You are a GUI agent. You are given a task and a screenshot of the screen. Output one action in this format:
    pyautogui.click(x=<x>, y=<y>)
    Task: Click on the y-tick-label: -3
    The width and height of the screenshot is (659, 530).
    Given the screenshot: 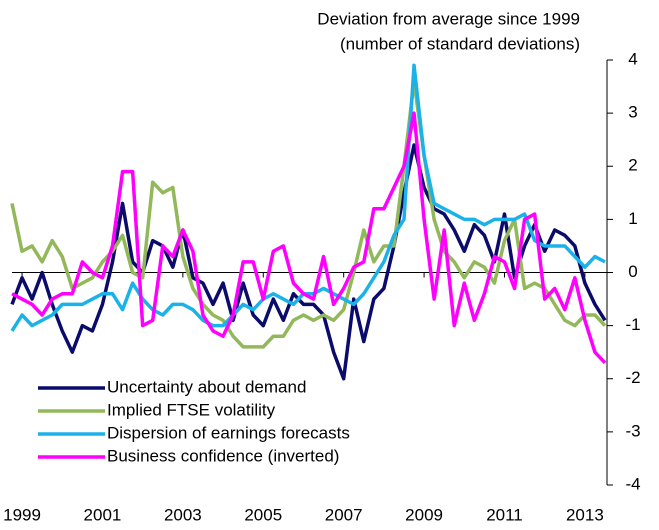 What is the action you would take?
    pyautogui.click(x=632, y=430)
    